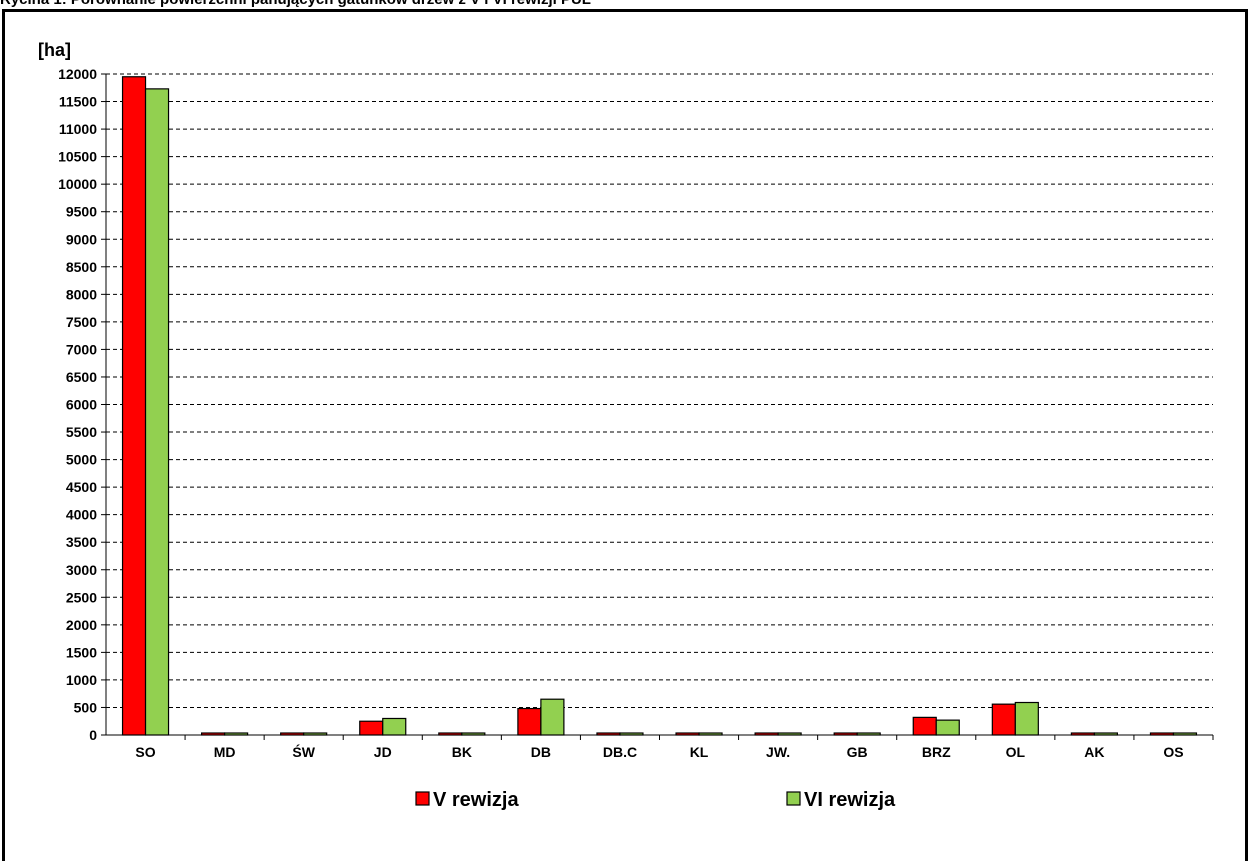  What do you see at coordinates (659, 751) in the screenshot?
I see `x-tick-labels: SO MD ŚW JD BK DB DB.C KL JW. GB BRZ OL AK OS` at bounding box center [659, 751].